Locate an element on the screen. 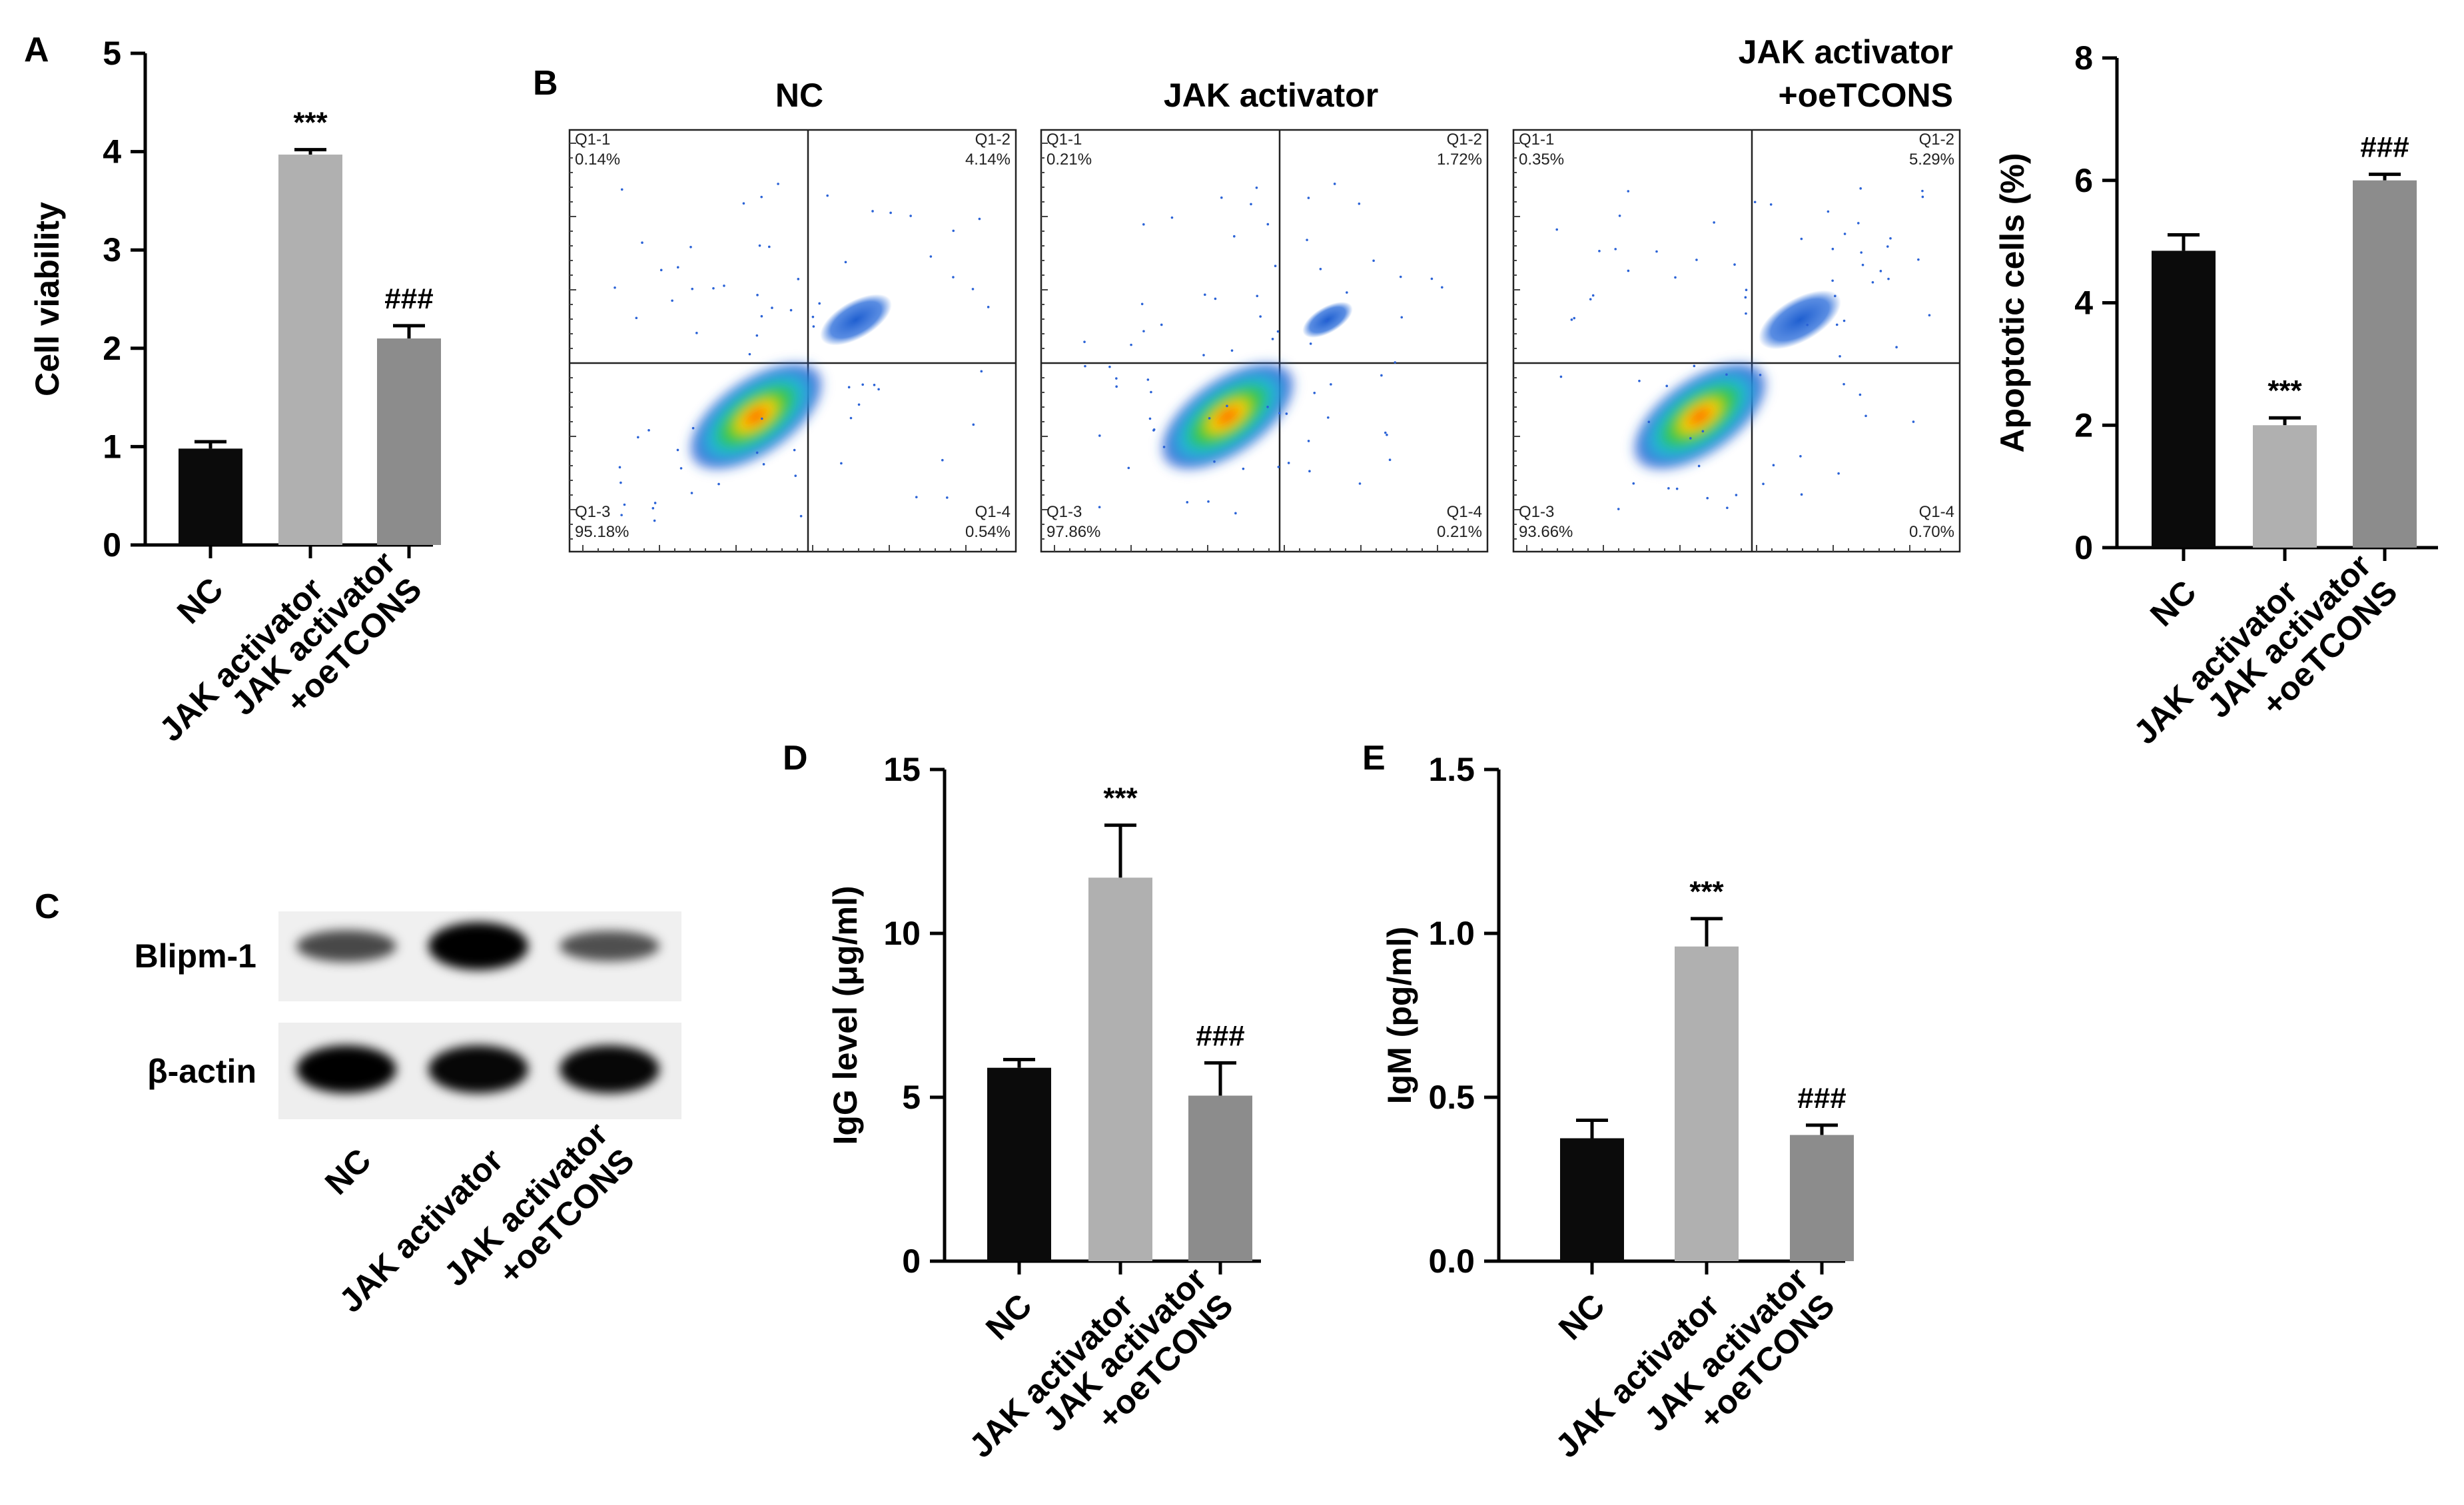 The width and height of the screenshot is (2464, 1505). y-tick-label: 0.5 is located at coordinates (1452, 1097).